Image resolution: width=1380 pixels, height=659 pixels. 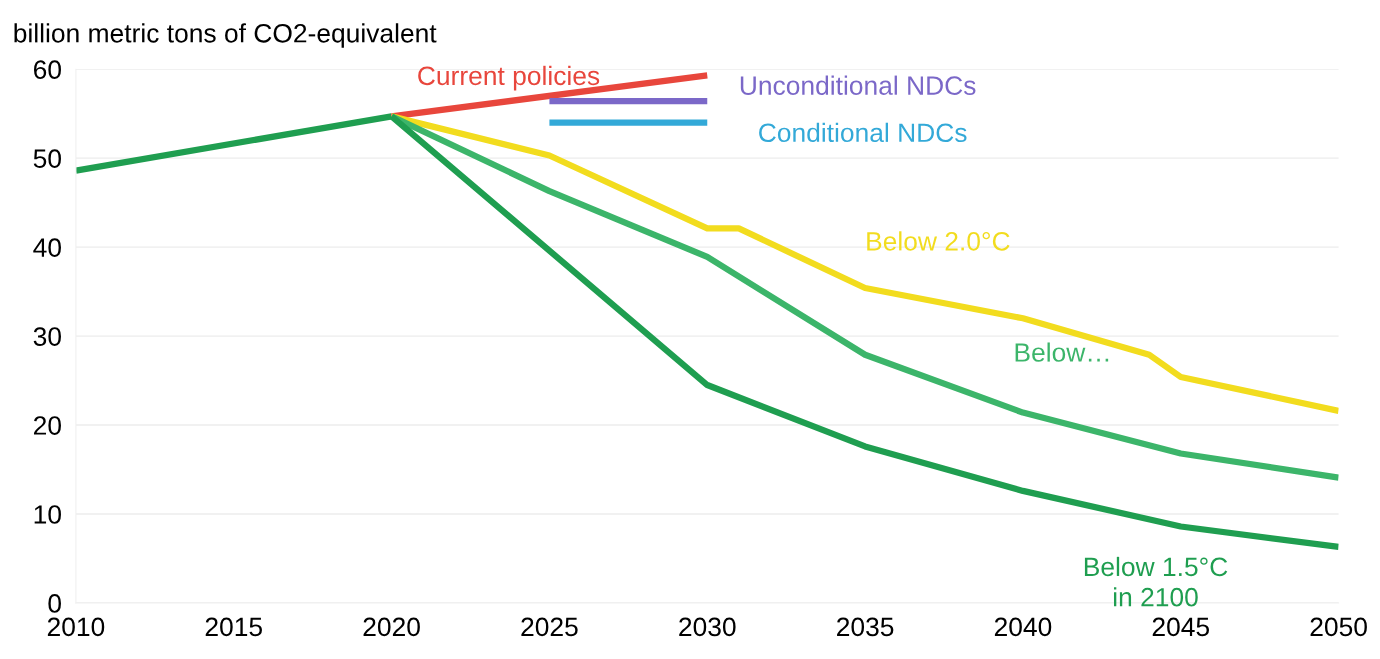 I want to click on series-label: Unconditional NDCs, so click(x=858, y=85).